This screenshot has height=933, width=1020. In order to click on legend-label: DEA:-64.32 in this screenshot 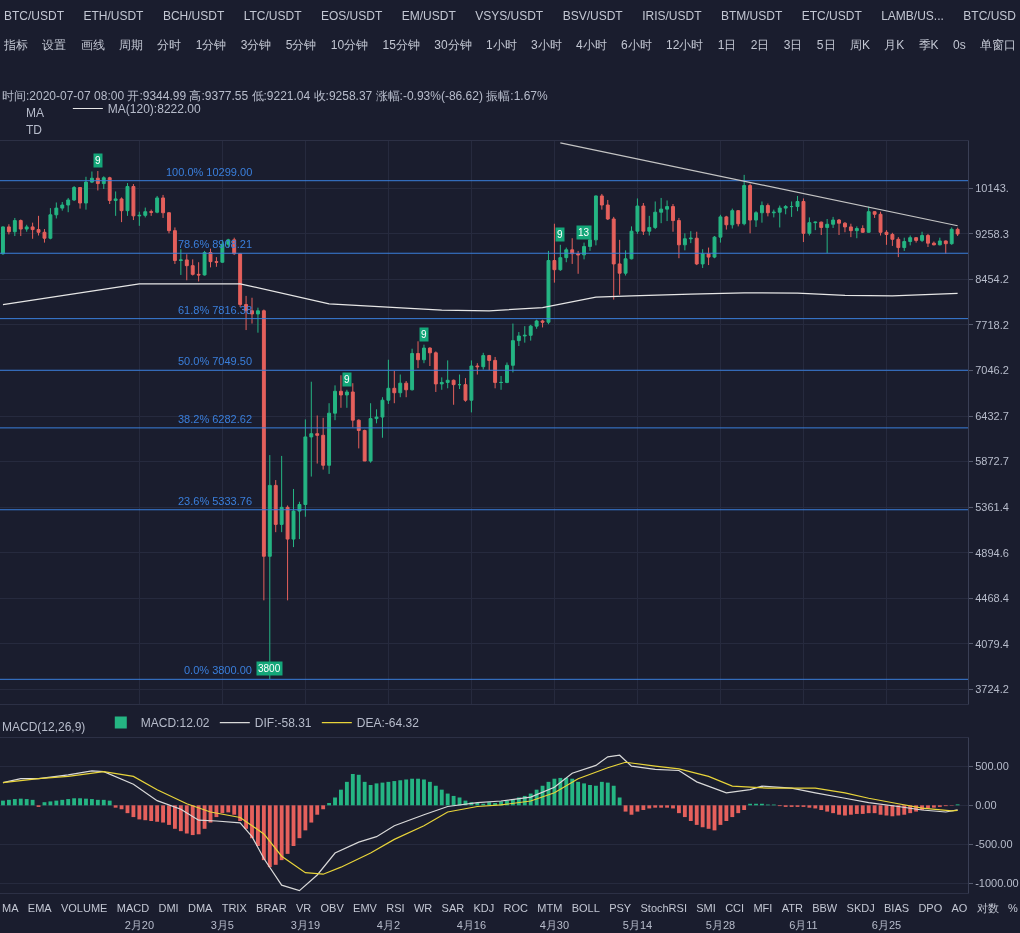, I will do `click(388, 723)`.